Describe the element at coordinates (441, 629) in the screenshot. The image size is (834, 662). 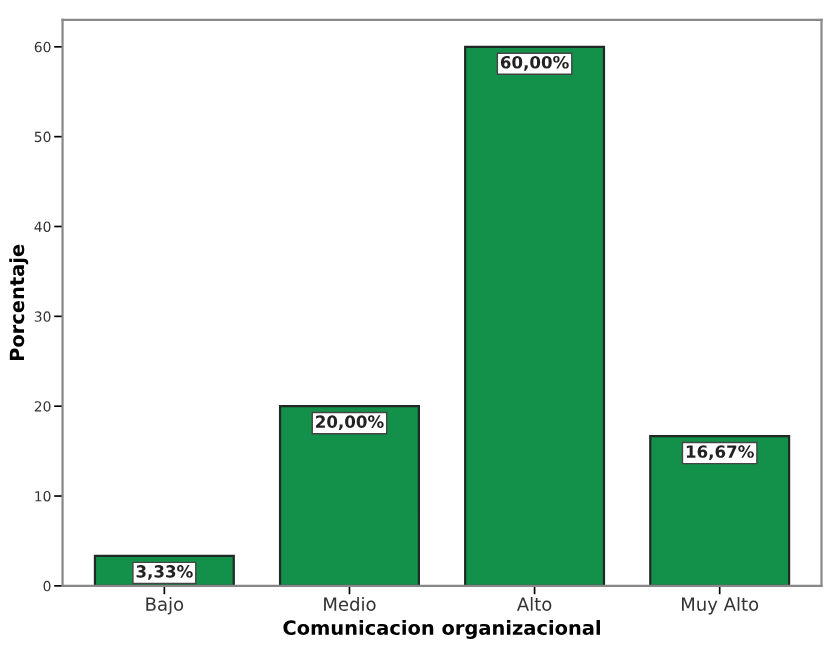
I see `x-axis-title: Comunicacion organizacional` at that location.